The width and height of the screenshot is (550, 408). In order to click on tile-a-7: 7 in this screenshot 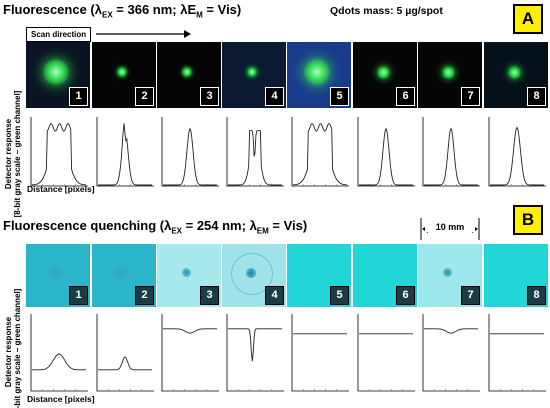, I will do `click(450, 75)`.